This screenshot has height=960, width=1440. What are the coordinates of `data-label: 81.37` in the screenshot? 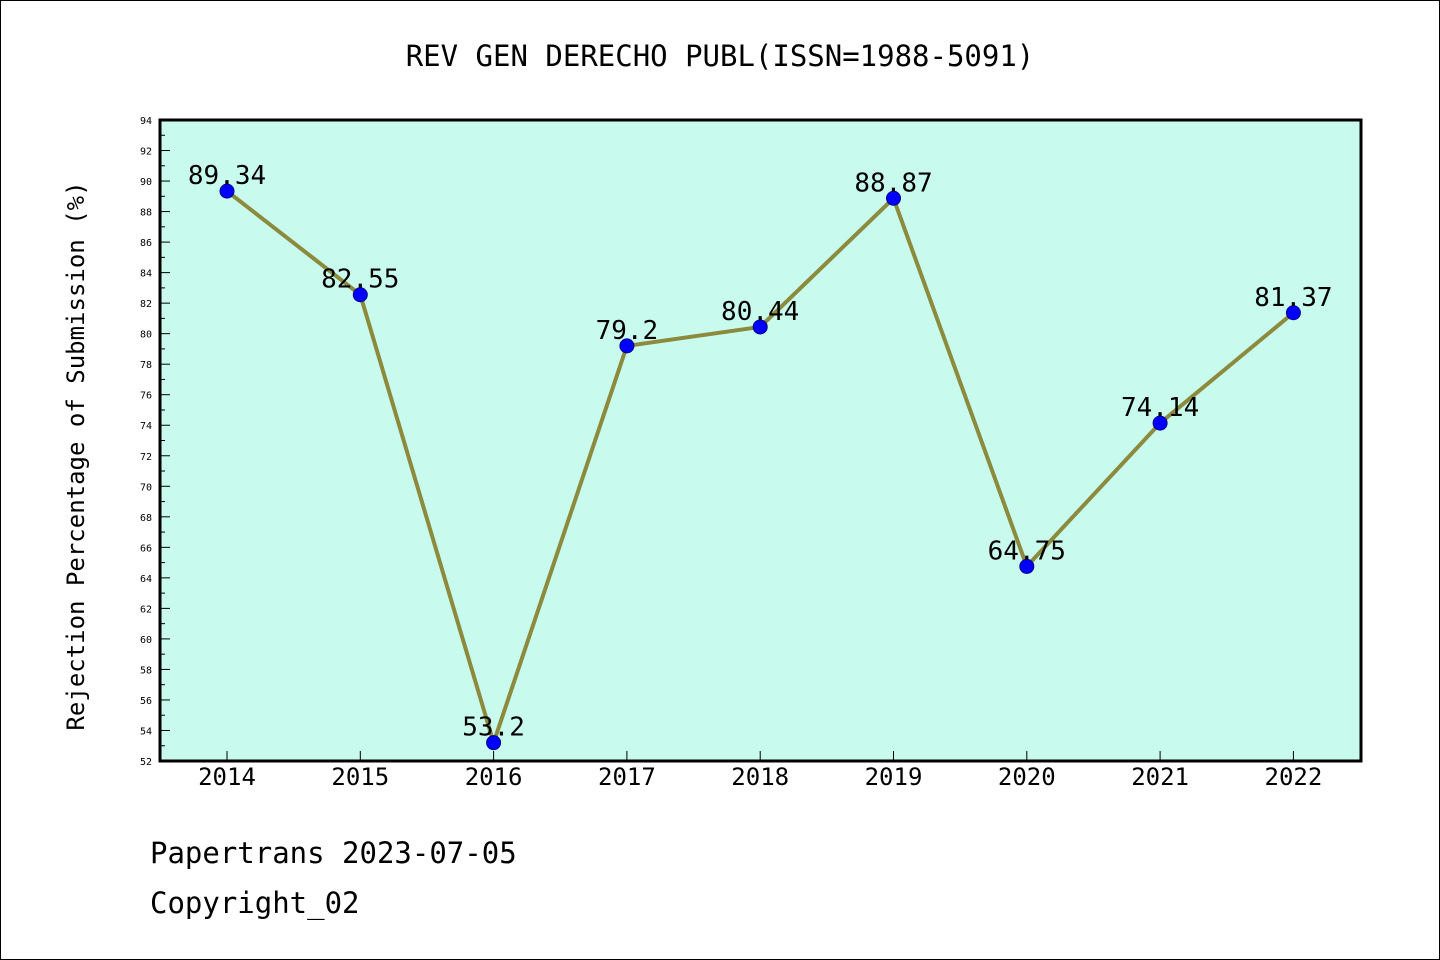 It's located at (1293, 298).